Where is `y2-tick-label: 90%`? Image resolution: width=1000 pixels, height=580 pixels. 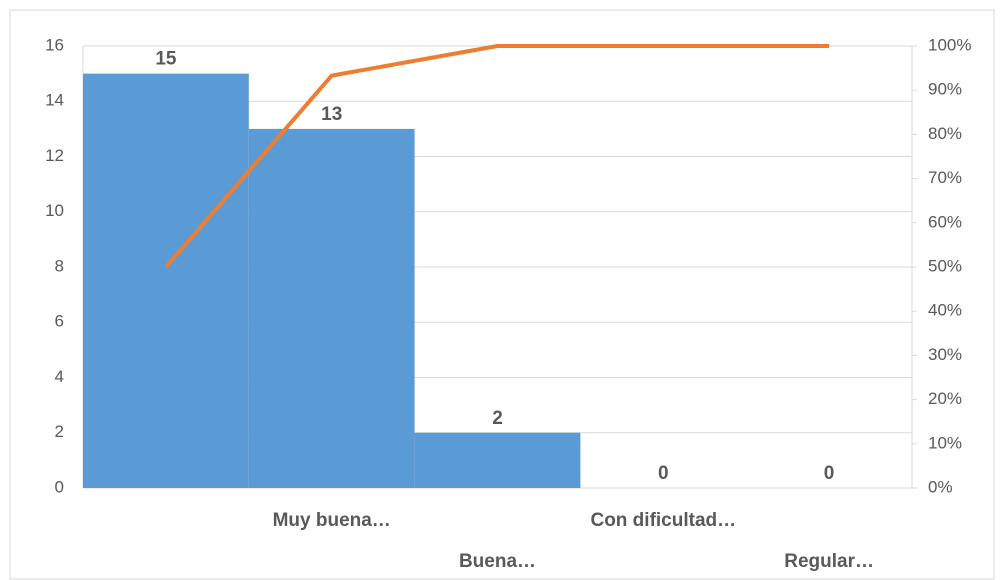
y2-tick-label: 90% is located at coordinates (945, 89).